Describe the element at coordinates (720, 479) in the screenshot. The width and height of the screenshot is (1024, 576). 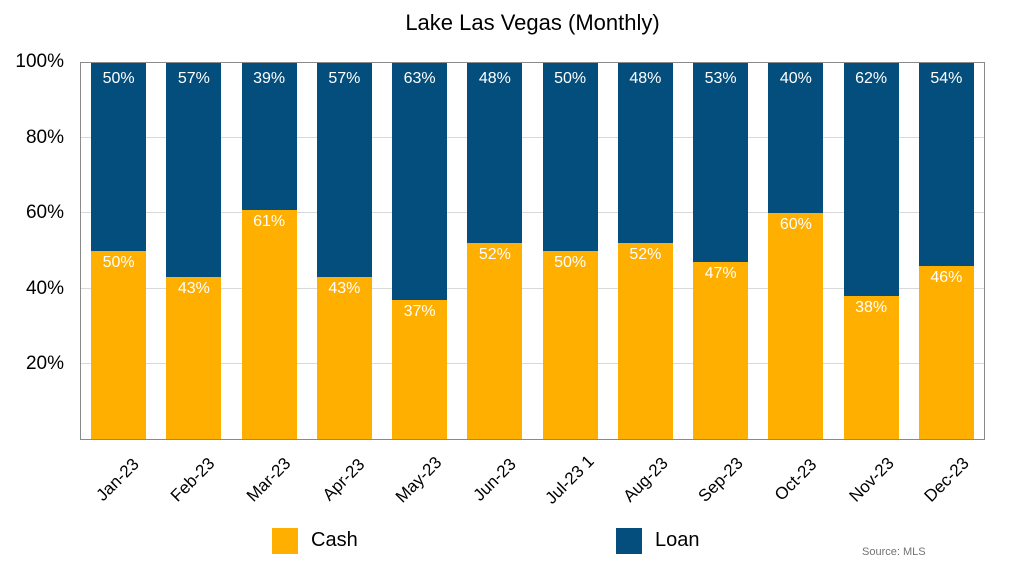
I see `x-tick-label-Sep-23: Sep-23` at that location.